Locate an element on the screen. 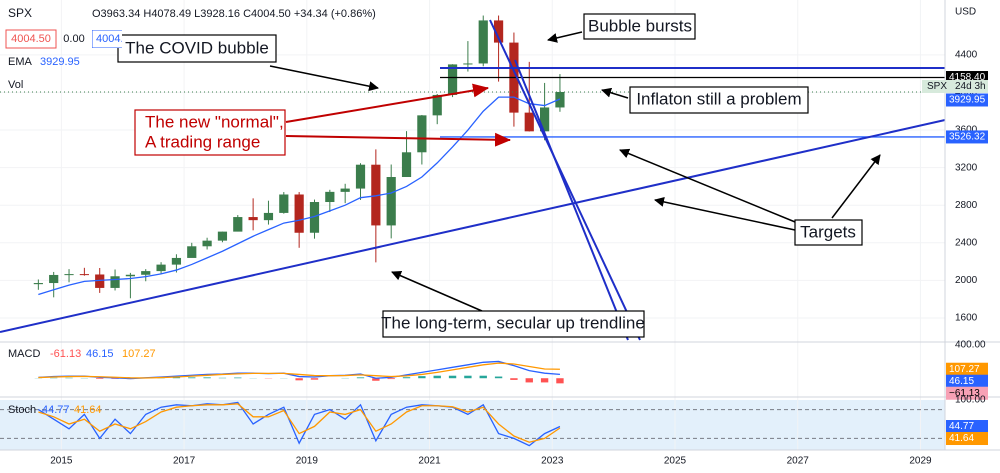 This screenshot has width=1000, height=473. buy-price: 4004.50 is located at coordinates (116, 39).